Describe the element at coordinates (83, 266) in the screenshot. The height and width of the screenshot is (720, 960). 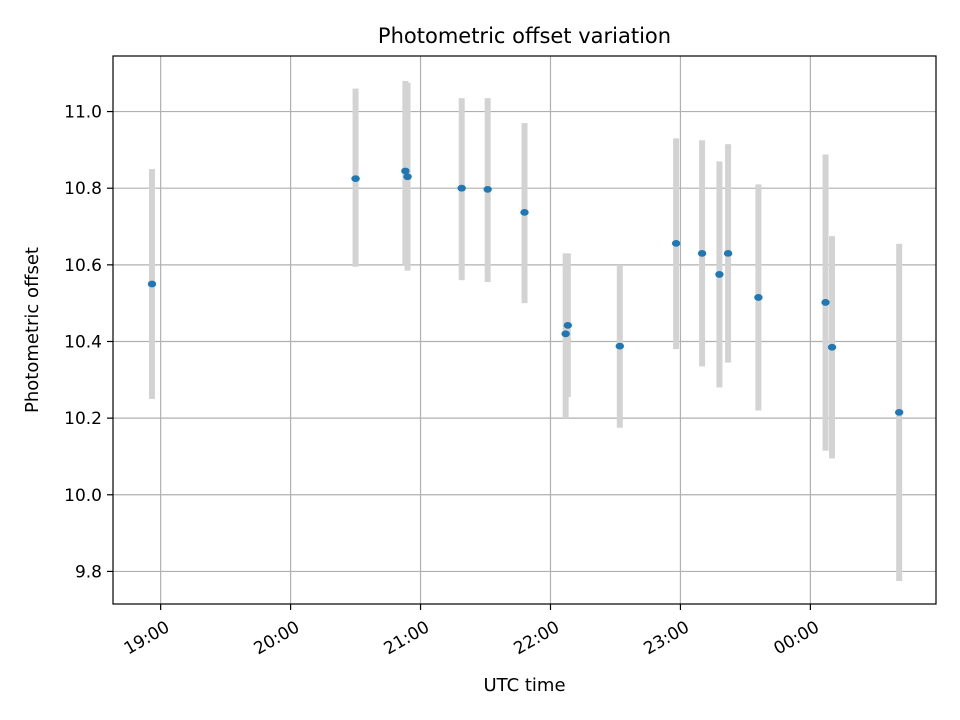
I see `y-tick-label: 10.6` at that location.